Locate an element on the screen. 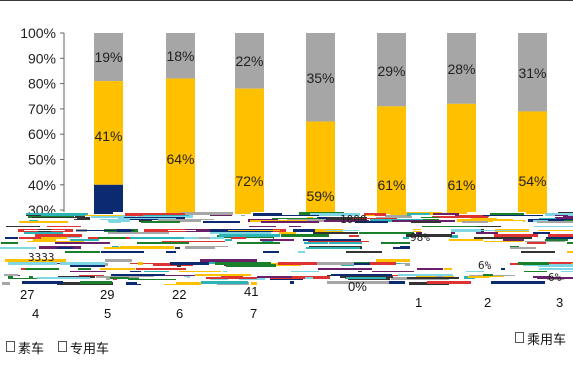 Image resolution: width=573 pixels, height=368 pixels. bar-segment-bottom is located at coordinates (108, 199).